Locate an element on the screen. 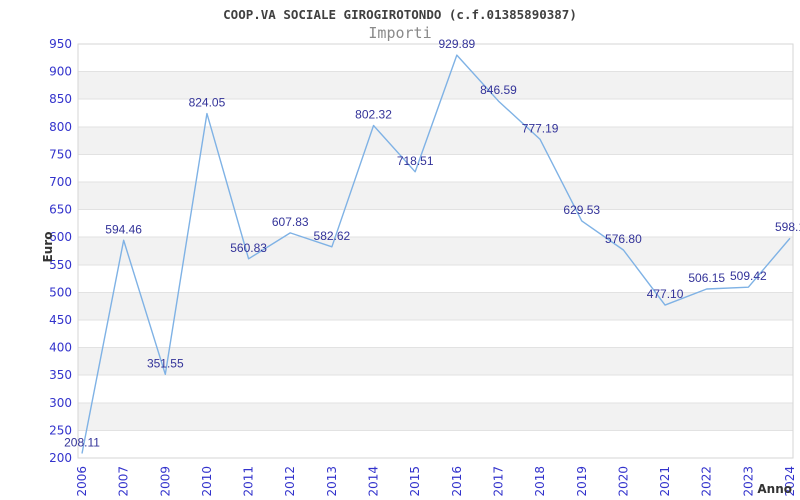 The image size is (800, 500). point-label: 477.10 is located at coordinates (665, 294).